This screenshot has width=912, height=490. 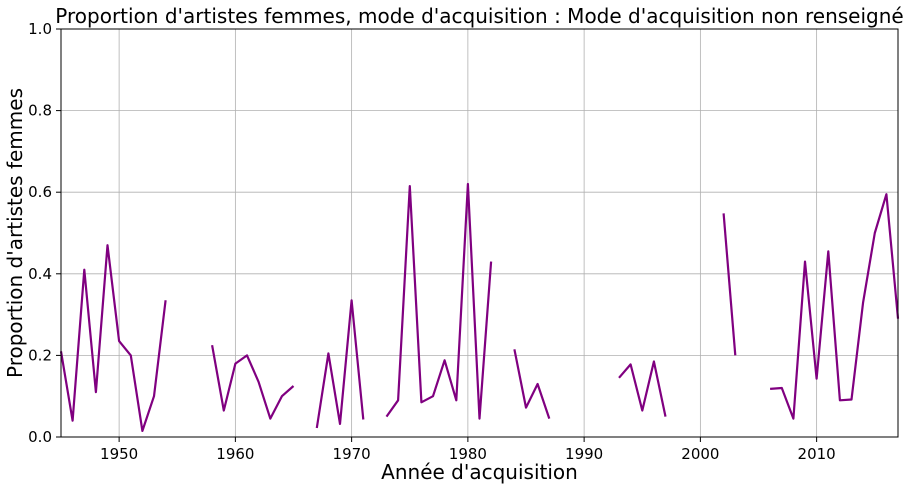 What do you see at coordinates (584, 454) in the screenshot?
I see `x-tick-label: 1990` at bounding box center [584, 454].